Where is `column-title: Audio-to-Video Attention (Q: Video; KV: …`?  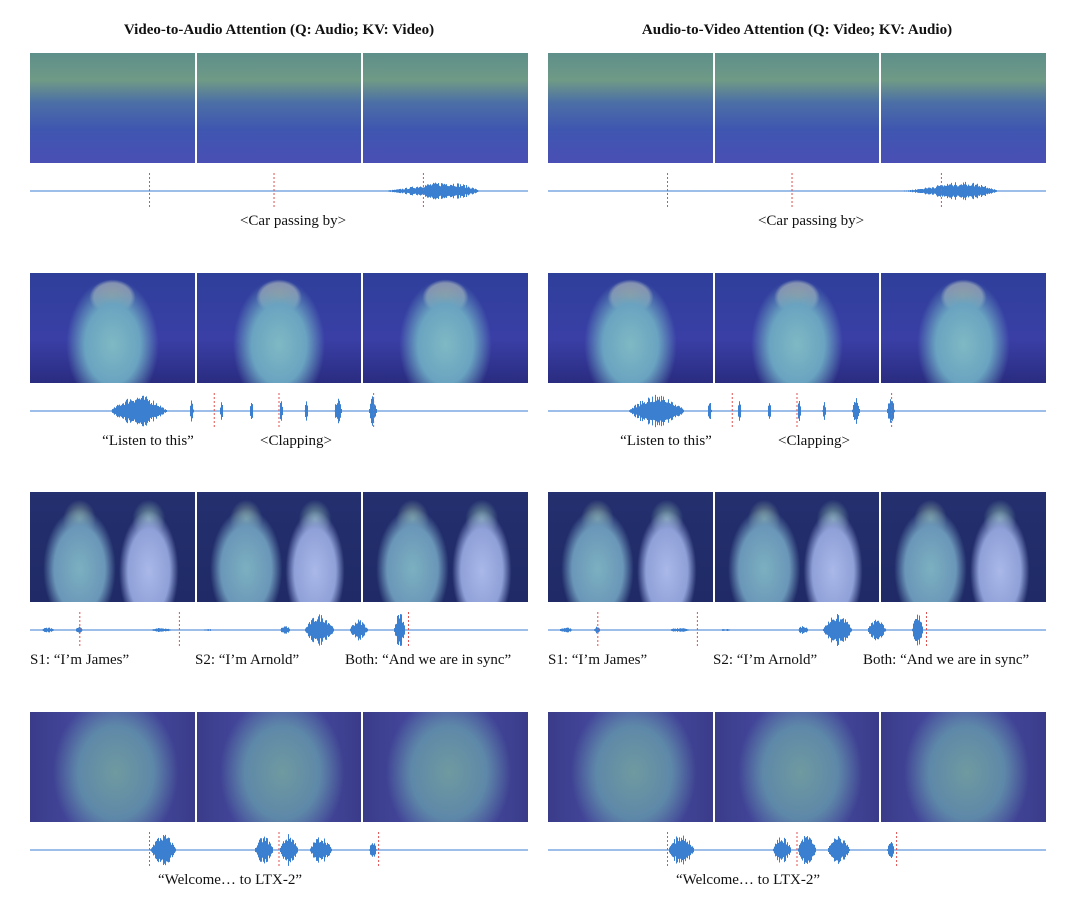 column-title: Audio-to-Video Attention (Q: Video; KV: … is located at coordinates (797, 30).